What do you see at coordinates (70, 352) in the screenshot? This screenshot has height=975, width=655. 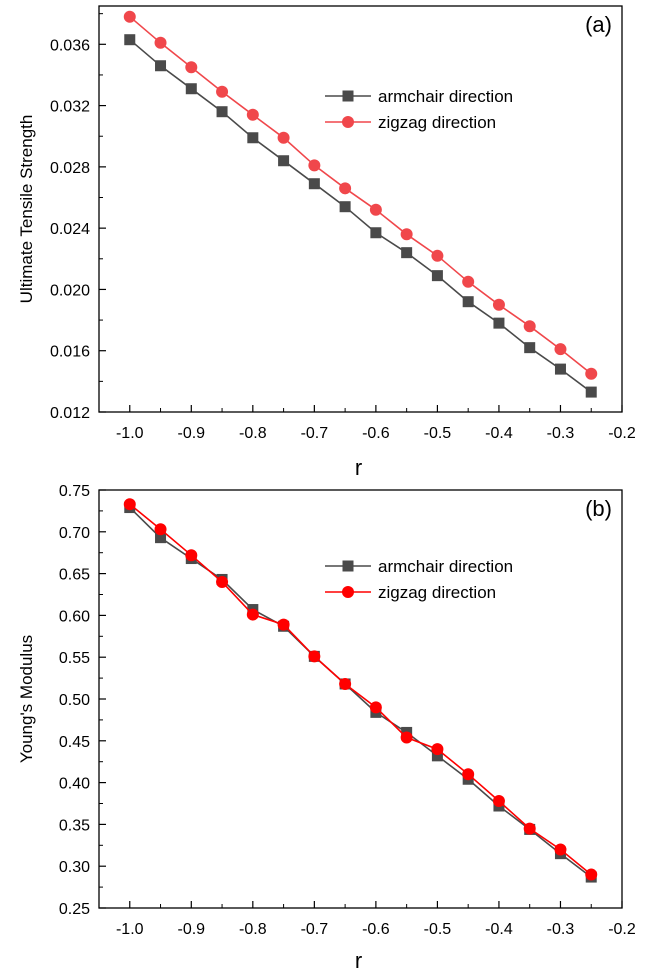 I see `y-tick-label-a: 0.016` at bounding box center [70, 352].